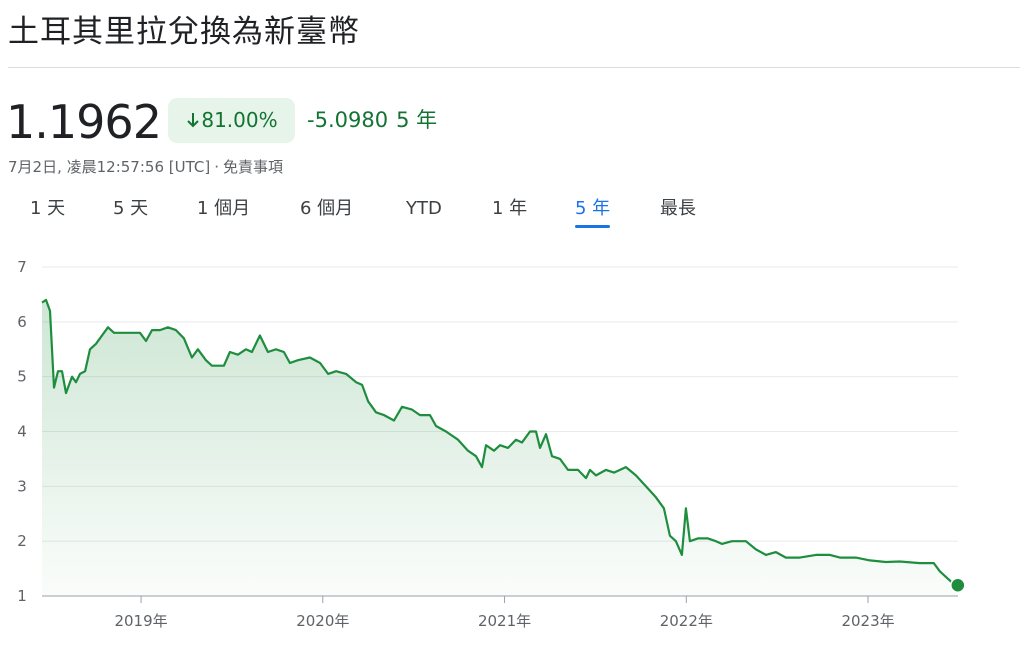  I want to click on timestamp: 7月2日, 凌晨12:57:56 [UTC], so click(109, 167).